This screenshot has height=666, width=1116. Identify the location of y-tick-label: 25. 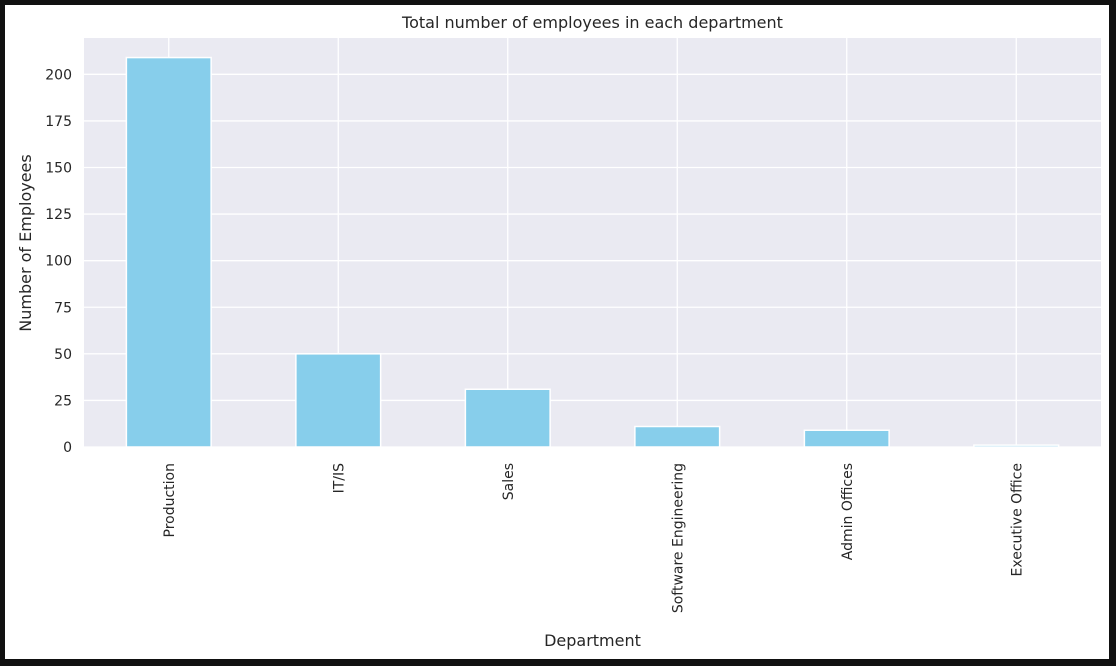
(63, 401).